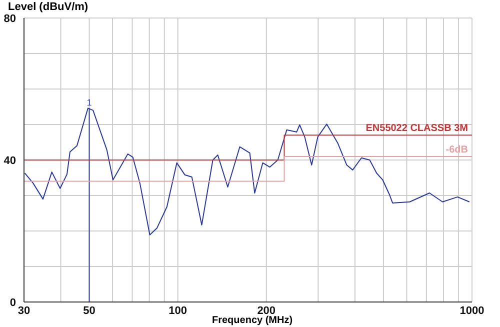 Image resolution: width=500 pixels, height=327 pixels. What do you see at coordinates (13, 302) in the screenshot?
I see `y-tick-label: 0` at bounding box center [13, 302].